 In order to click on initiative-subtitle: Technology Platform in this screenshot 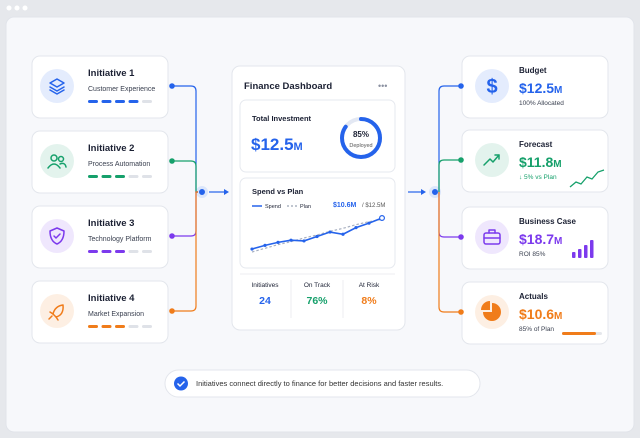, I will do `click(120, 239)`.